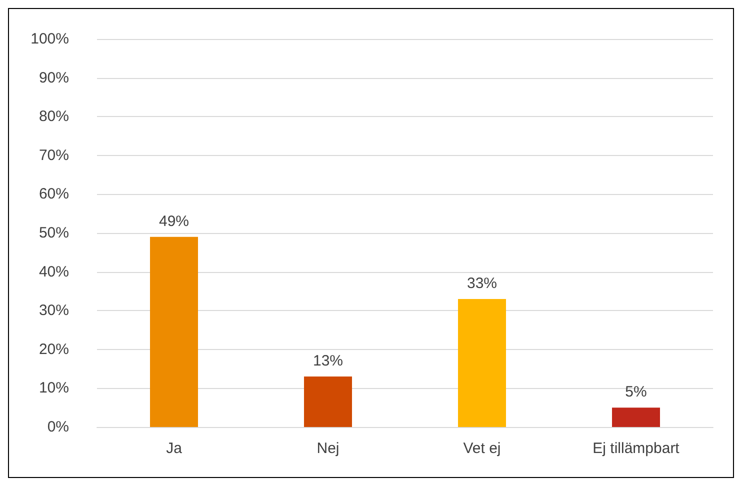 The image size is (742, 486). Describe the element at coordinates (53, 311) in the screenshot. I see `y-tick-label: 30%` at that location.